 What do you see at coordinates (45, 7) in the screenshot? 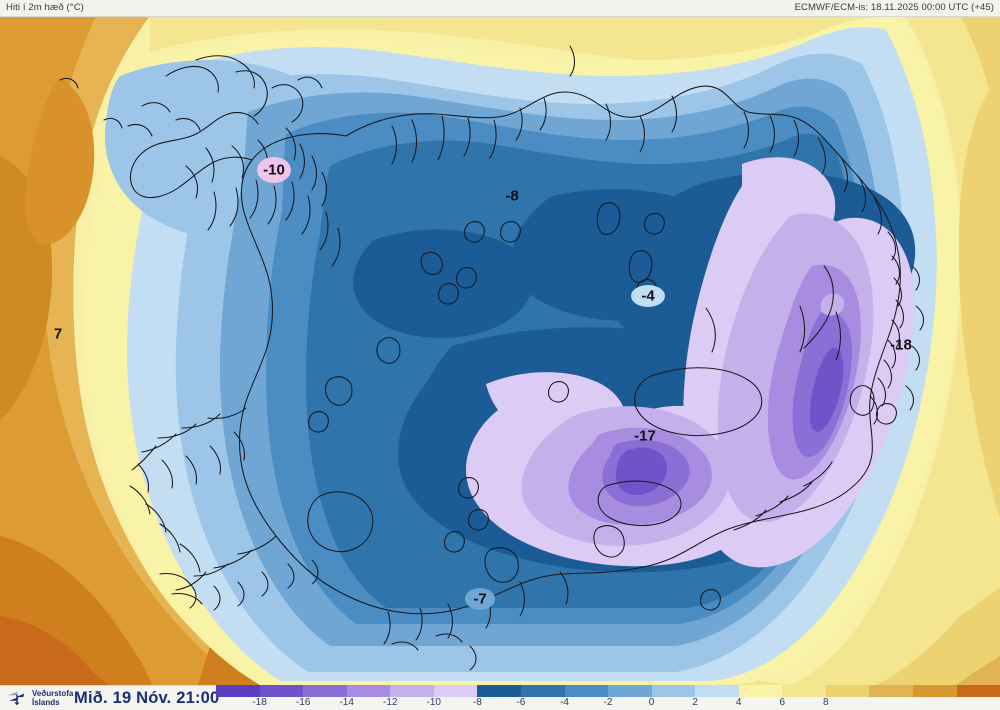
I see `page-title: Hiti í 2m hæð (°C)` at bounding box center [45, 7].